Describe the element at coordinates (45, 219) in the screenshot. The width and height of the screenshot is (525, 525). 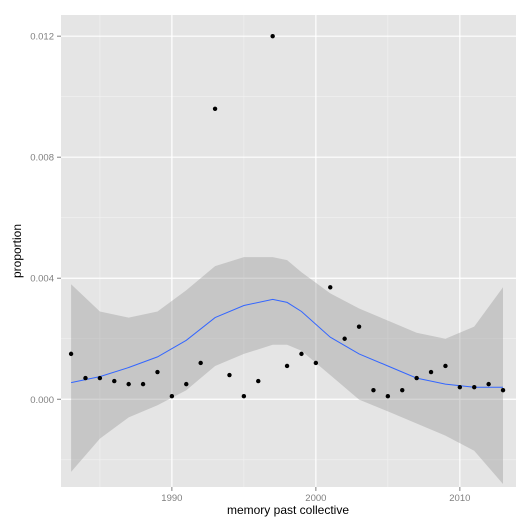
I see `y-axis: 0.000 0.004 0.008 0.012` at that location.